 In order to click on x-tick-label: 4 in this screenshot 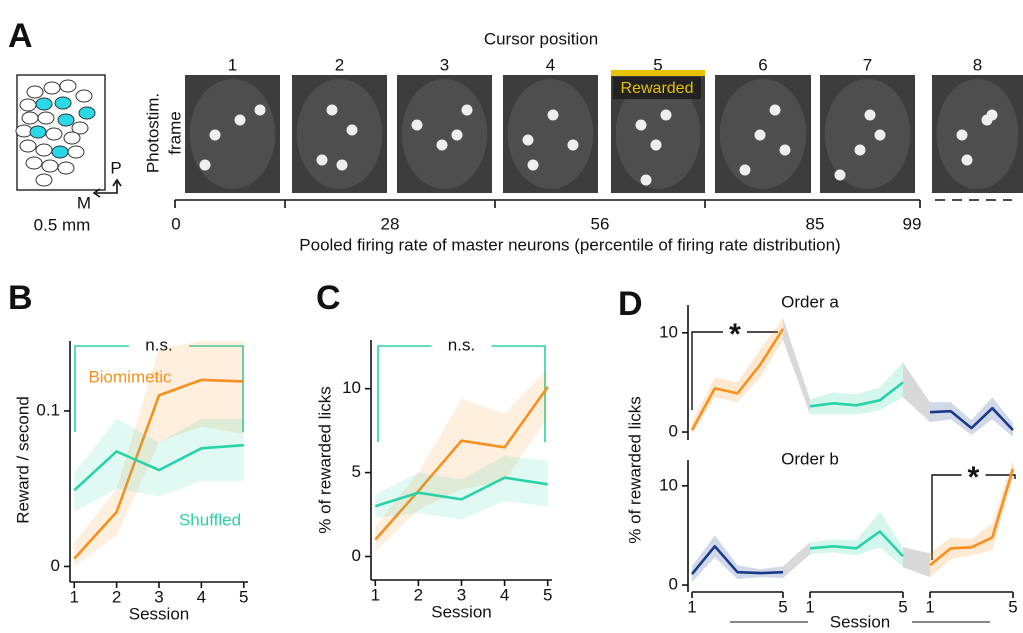, I will do `click(504, 594)`.